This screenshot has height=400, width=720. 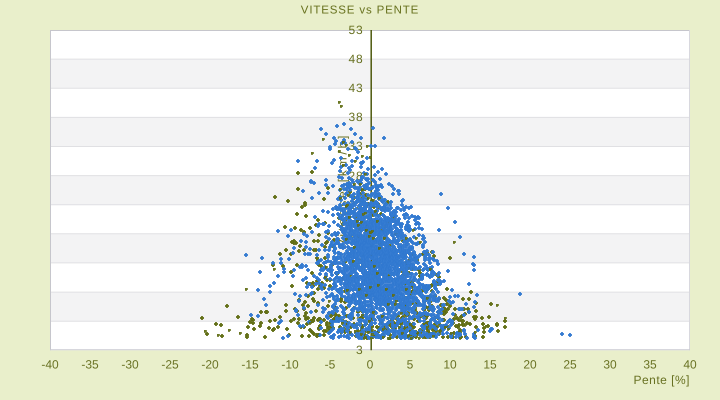 What do you see at coordinates (210, 365) in the screenshot?
I see `svg-text: -20` at bounding box center [210, 365].